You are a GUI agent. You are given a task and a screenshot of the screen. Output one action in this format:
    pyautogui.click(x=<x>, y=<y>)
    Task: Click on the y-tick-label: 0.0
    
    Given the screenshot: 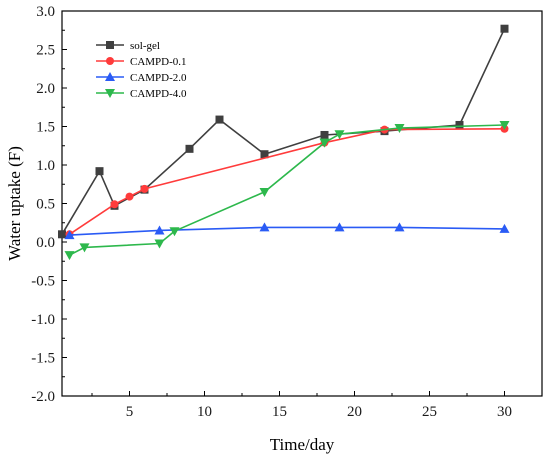 What is the action you would take?
    pyautogui.click(x=45, y=243)
    